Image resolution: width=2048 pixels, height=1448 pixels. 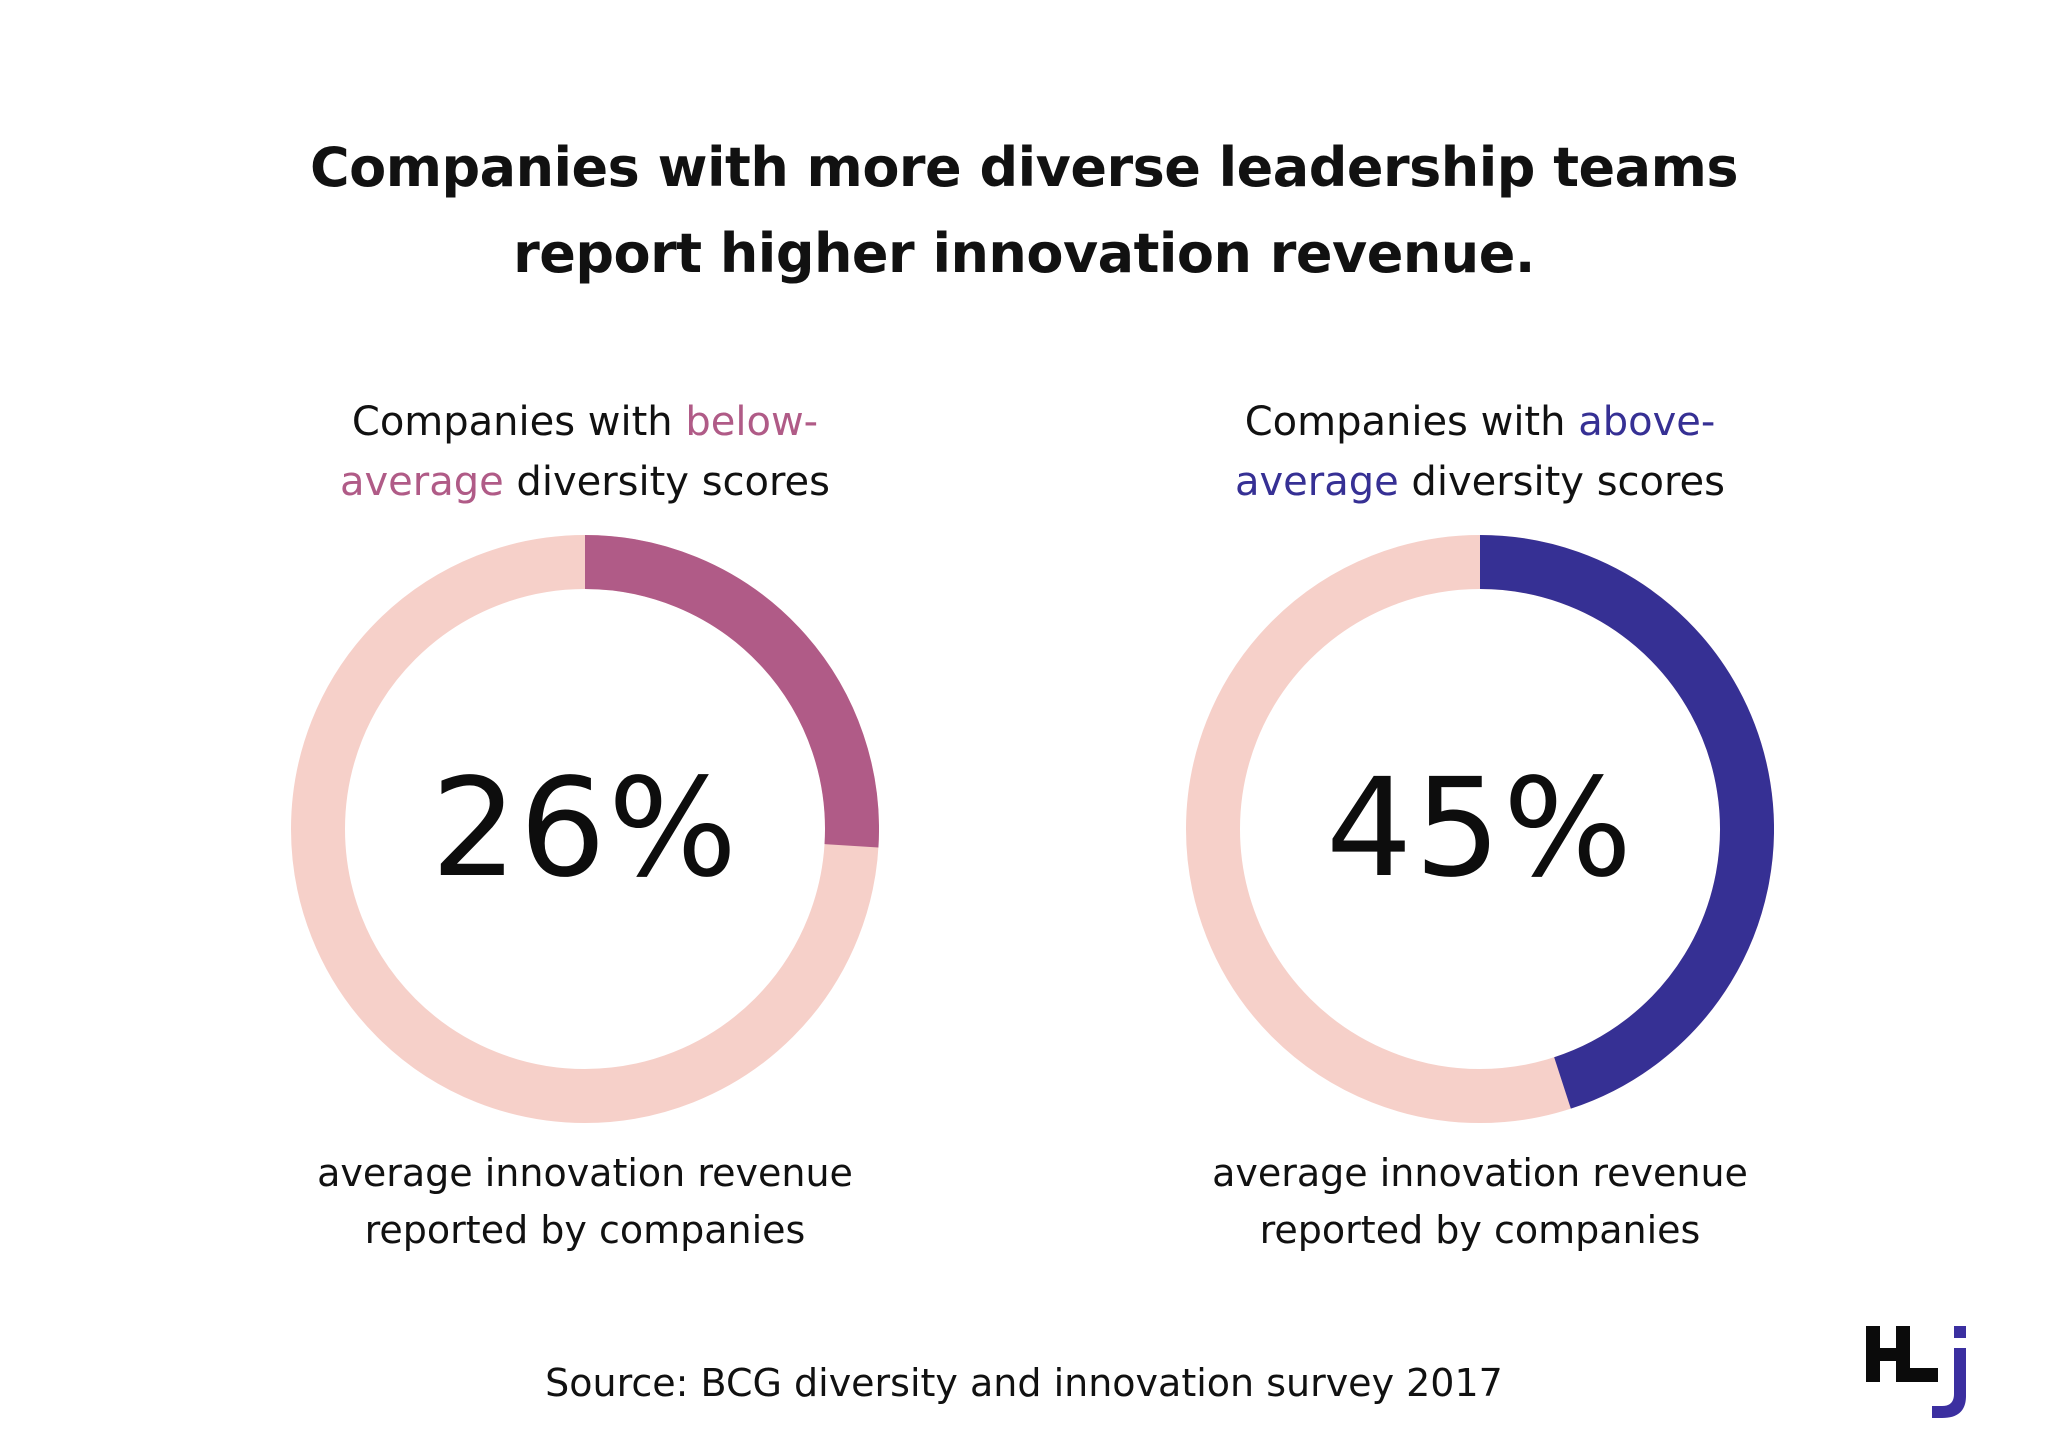 What do you see at coordinates (1024, 253) in the screenshot?
I see `chart-title-line-2: report higher innovation revenue.` at bounding box center [1024, 253].